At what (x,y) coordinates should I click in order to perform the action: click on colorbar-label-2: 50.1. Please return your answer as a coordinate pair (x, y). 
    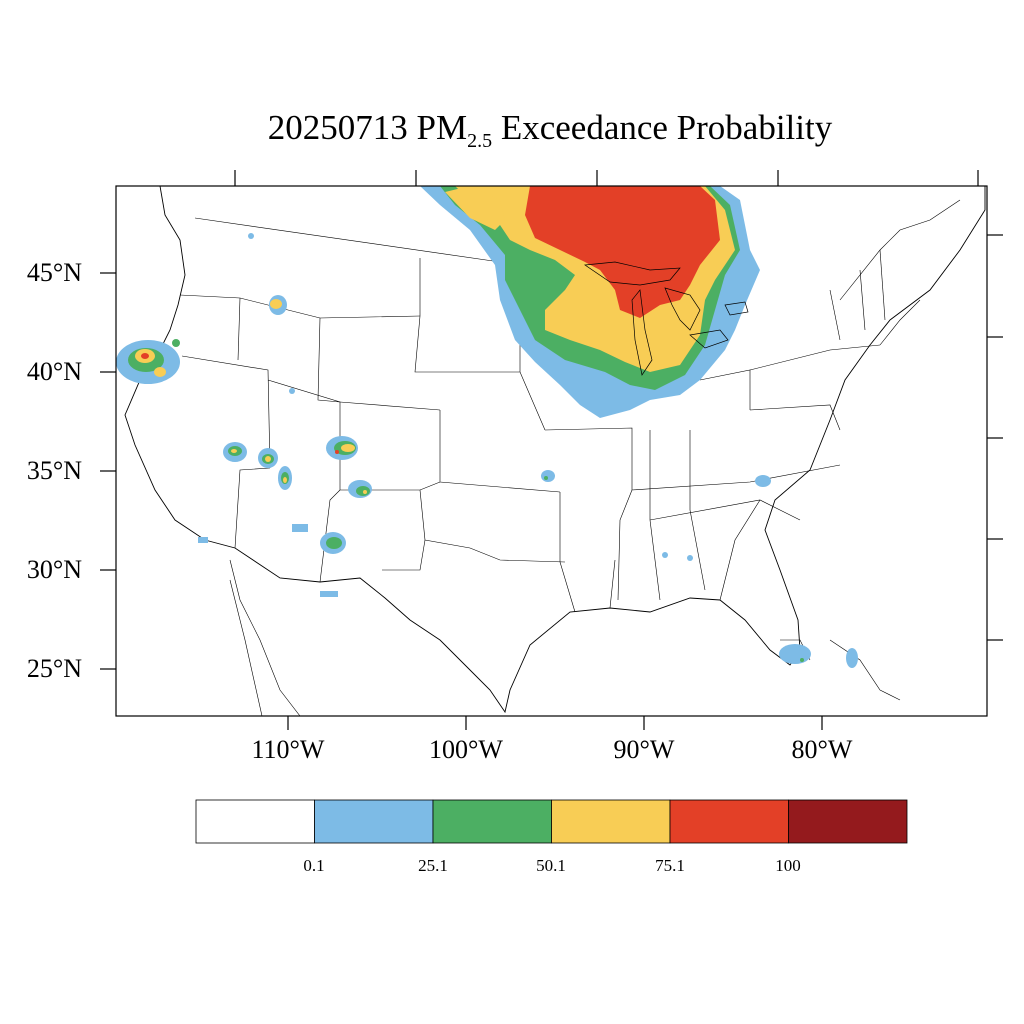
    Looking at the image, I should click on (551, 865).